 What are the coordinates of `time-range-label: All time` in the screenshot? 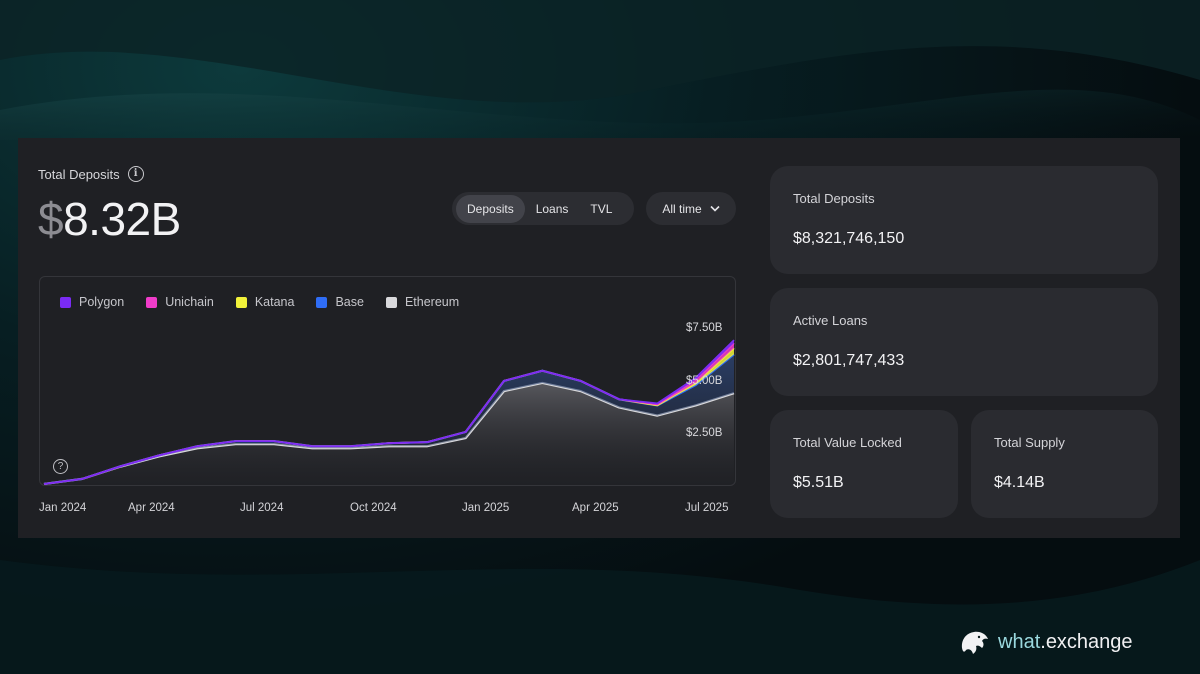 It's located at (682, 208).